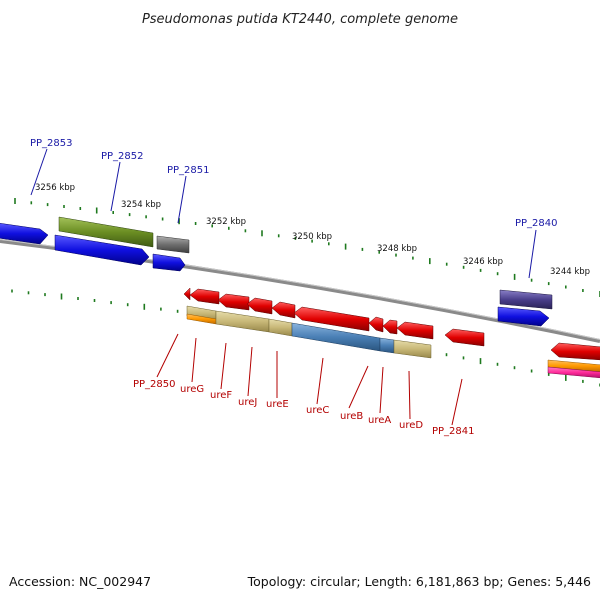 This screenshot has width=600, height=600. Describe the element at coordinates (187, 294) in the screenshot. I see `gene-pp2850-fragment` at that location.